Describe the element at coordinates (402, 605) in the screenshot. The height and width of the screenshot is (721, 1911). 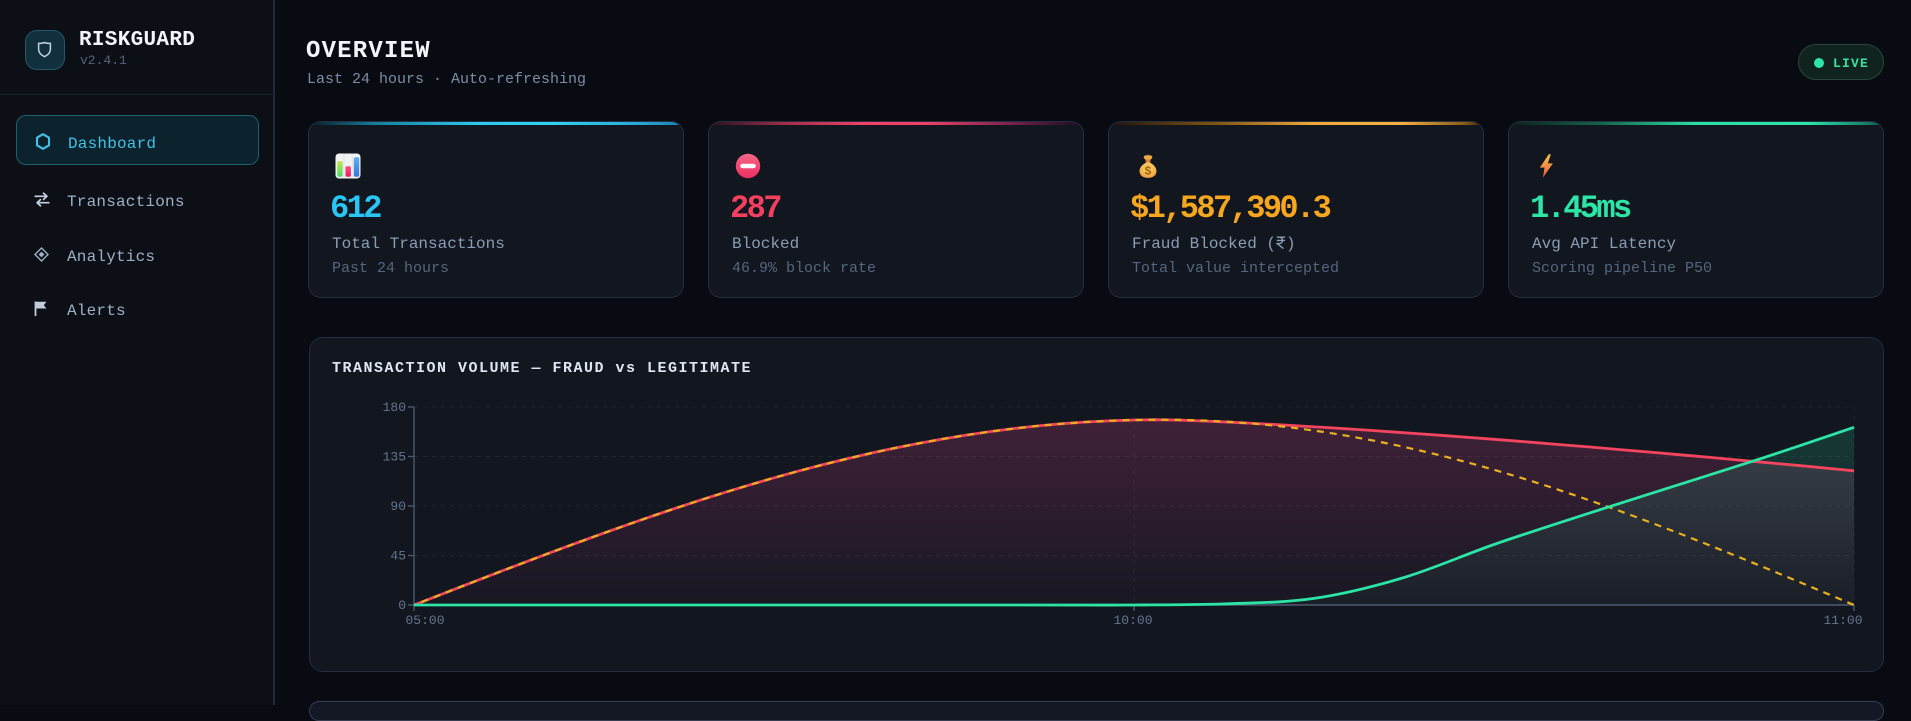
I see `svg-text: 0` at that location.